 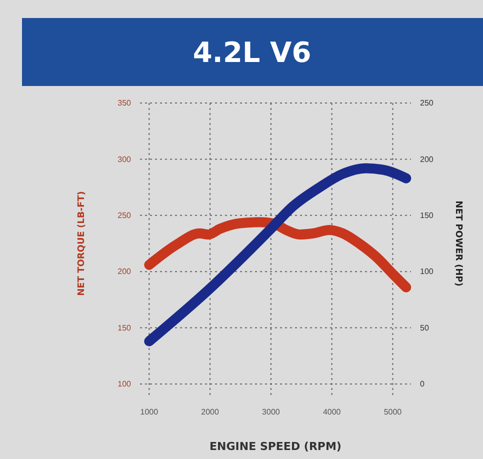 What do you see at coordinates (427, 159) in the screenshot?
I see `y2-tick-label: 200` at bounding box center [427, 159].